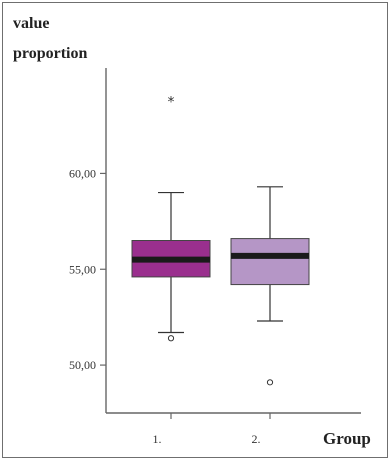  I want to click on x-category-label: 2., so click(256, 439).